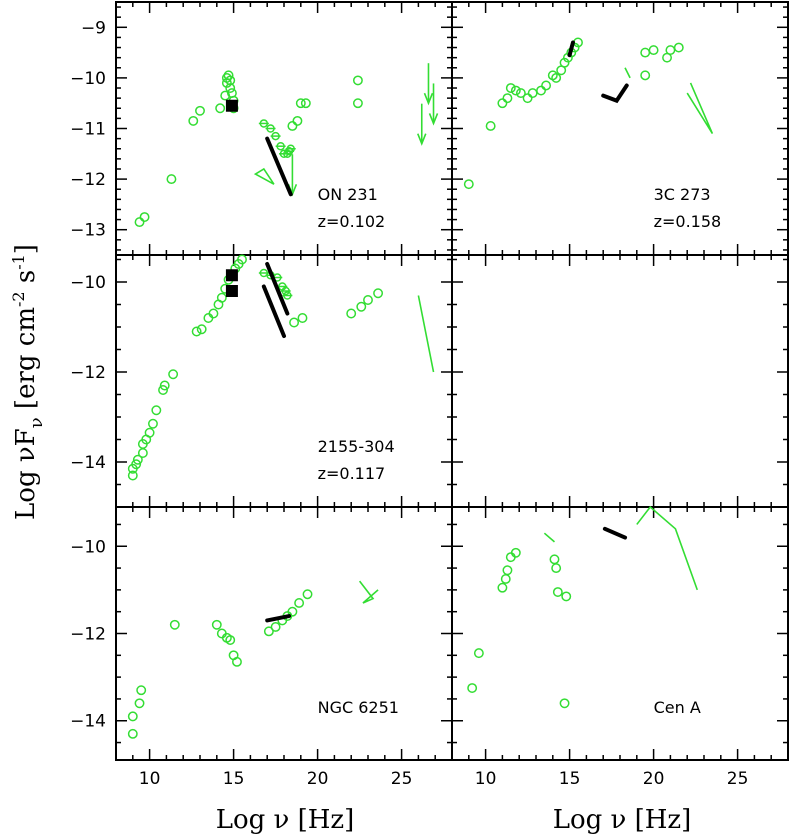  I want to click on y-axis-label-sub: ν, so click(36, 422).